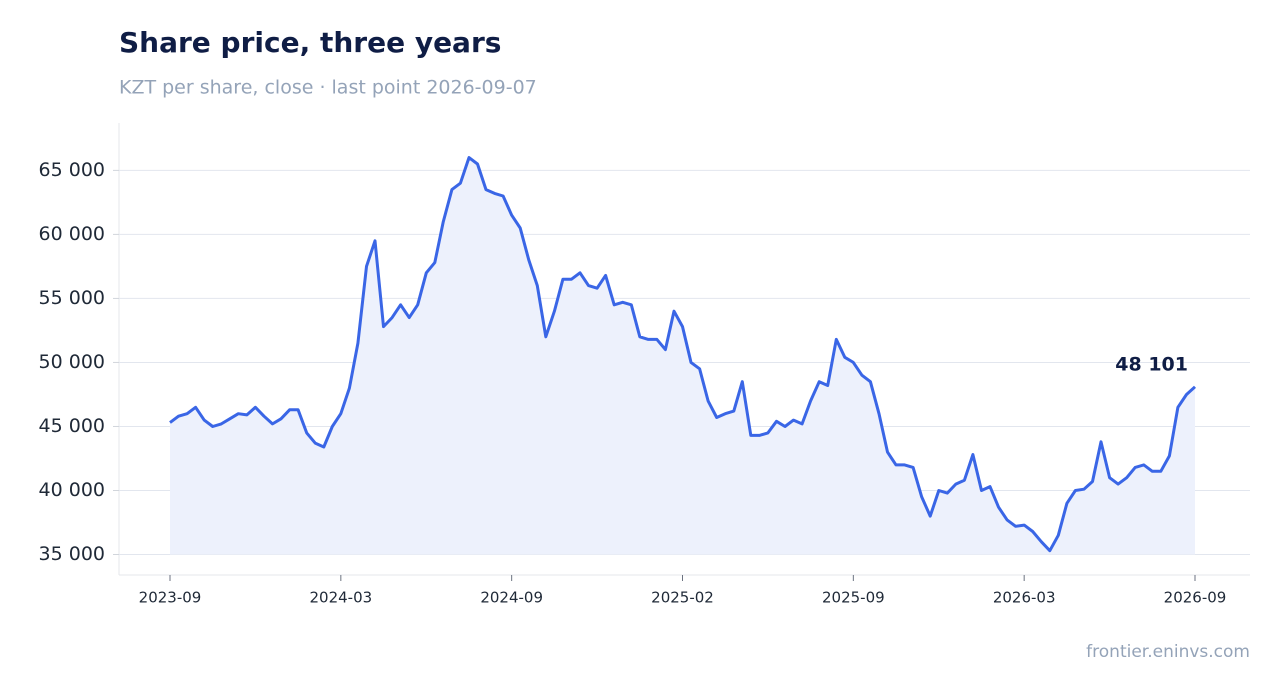 Image resolution: width=1281 pixels, height=693 pixels. Describe the element at coordinates (340, 598) in the screenshot. I see `x-tick-label: 2024-03` at that location.